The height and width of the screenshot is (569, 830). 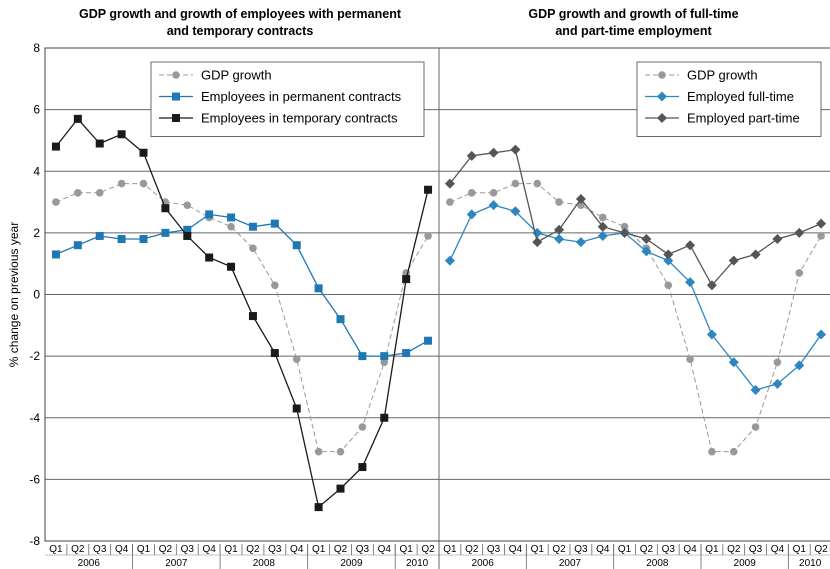 I want to click on legend-label: Employed part-time, so click(x=743, y=118).